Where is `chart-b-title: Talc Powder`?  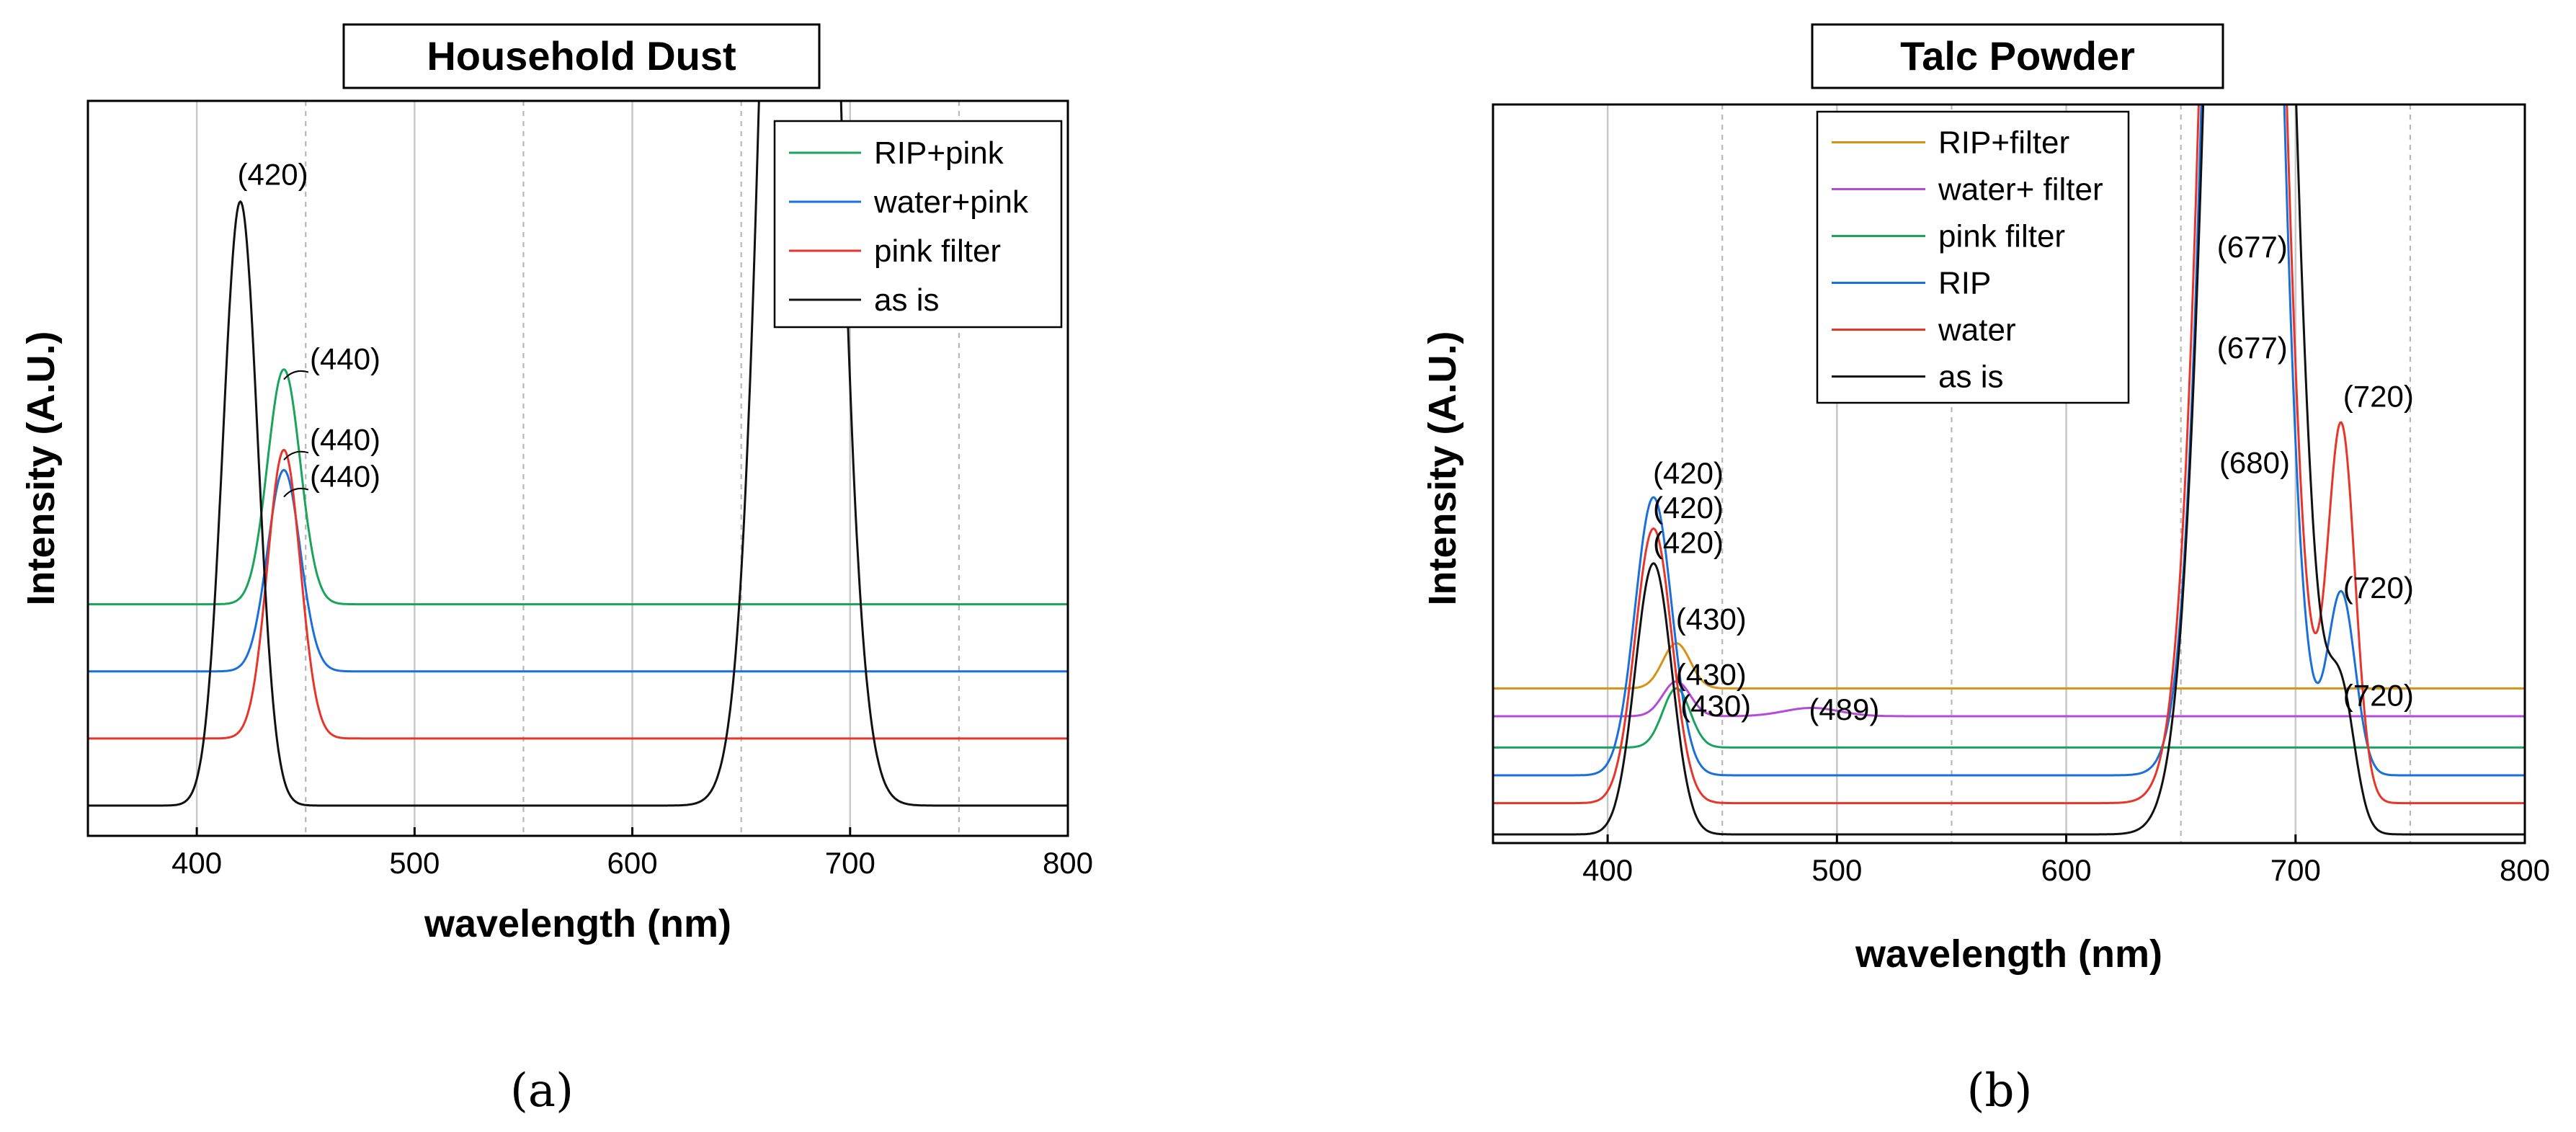 chart-b-title: Talc Powder is located at coordinates (2017, 56).